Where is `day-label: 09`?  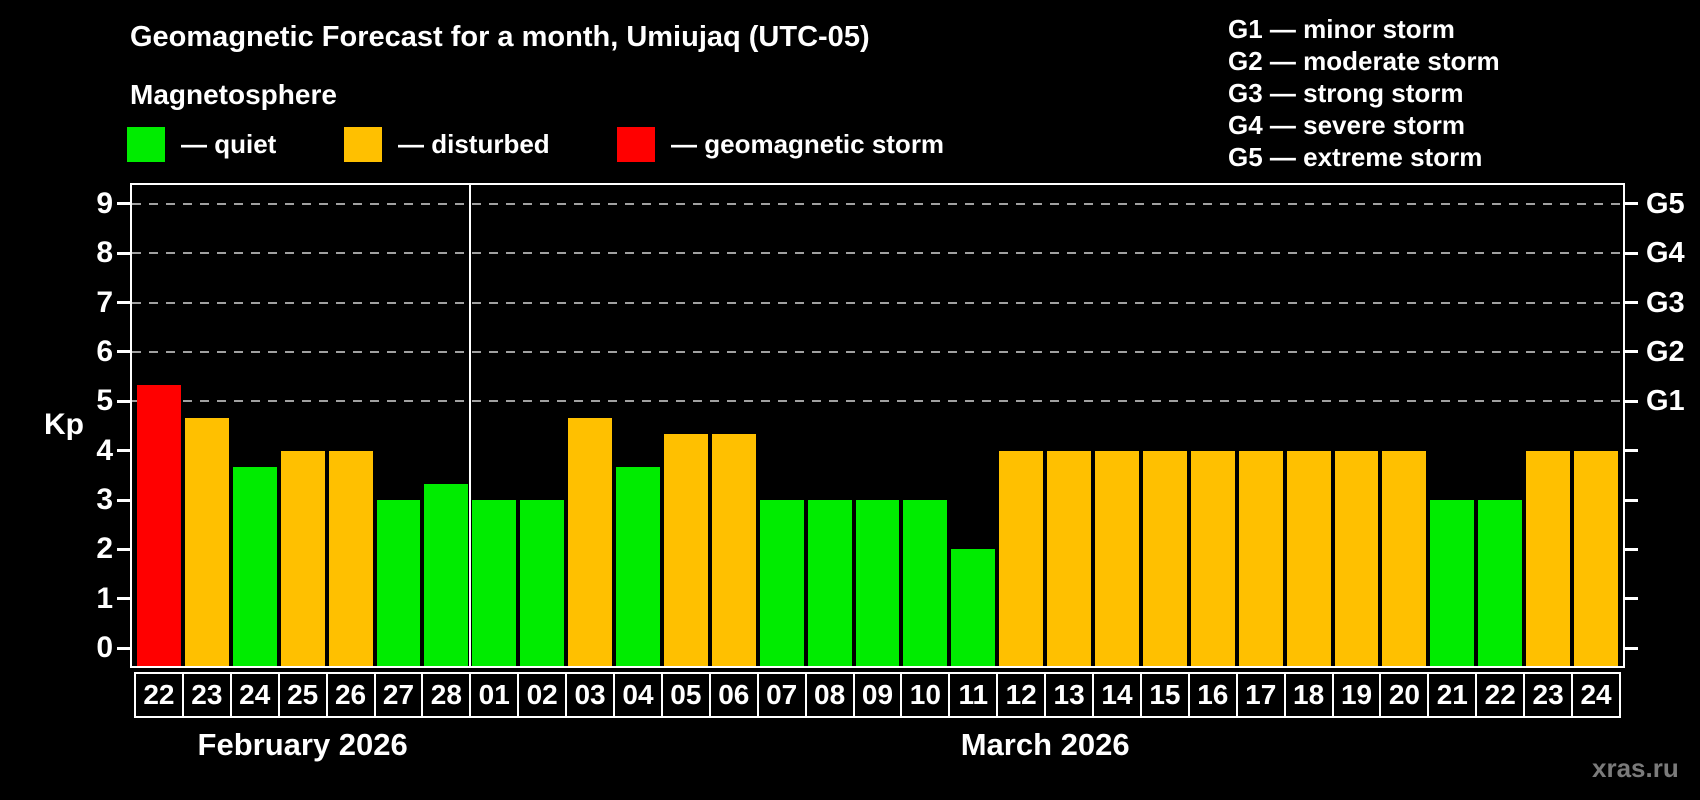
day-label: 09 is located at coordinates (877, 695).